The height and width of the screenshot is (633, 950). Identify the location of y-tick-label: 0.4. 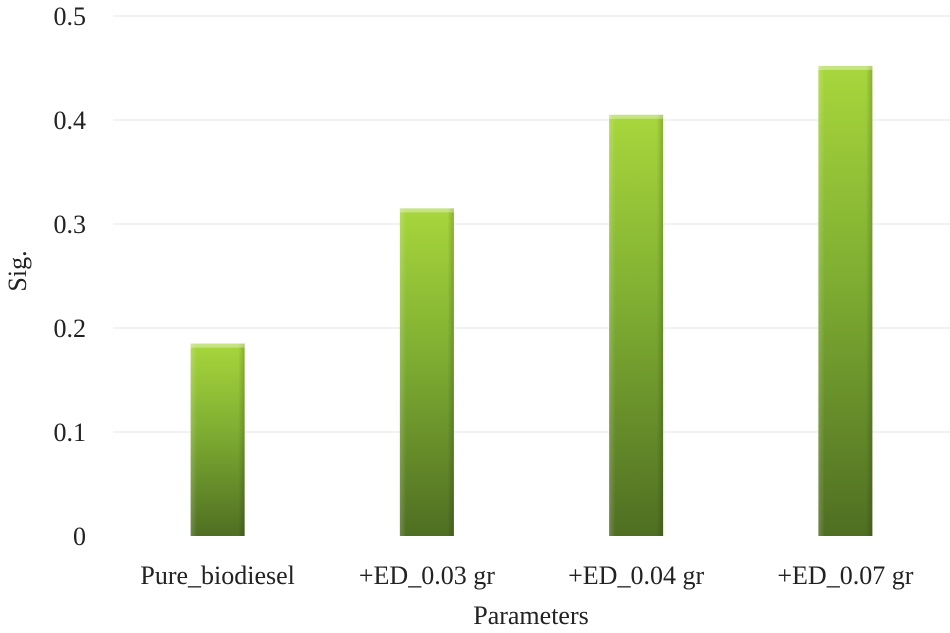
(70, 120).